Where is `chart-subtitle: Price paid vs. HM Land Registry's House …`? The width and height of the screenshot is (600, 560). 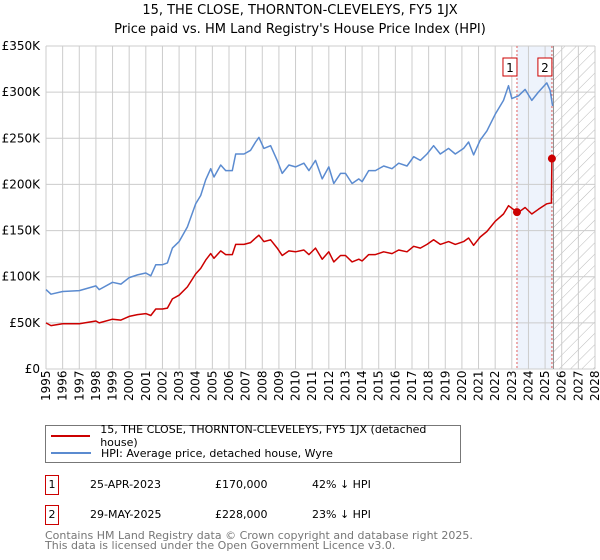 chart-subtitle: Price paid vs. HM Land Registry's House … is located at coordinates (300, 29).